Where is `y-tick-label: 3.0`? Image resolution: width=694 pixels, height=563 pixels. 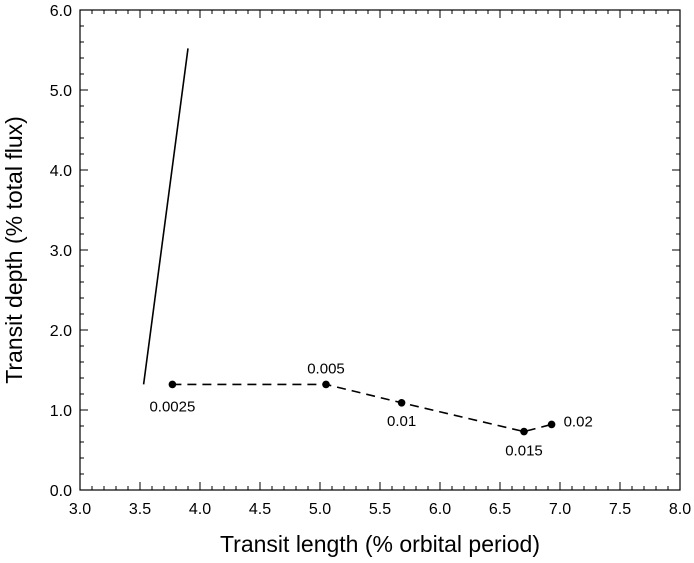 y-tick-label: 3.0 is located at coordinates (61, 251).